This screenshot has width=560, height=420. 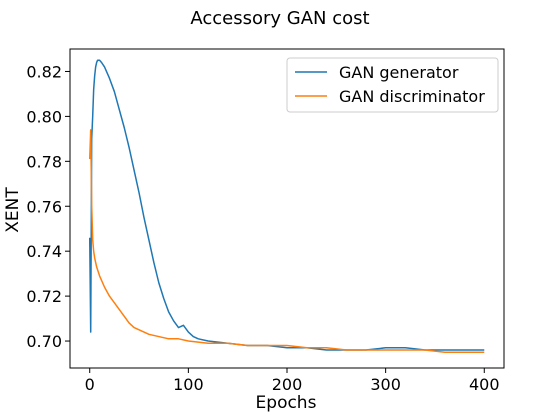 I want to click on x-tick-label: 300, so click(x=385, y=384).